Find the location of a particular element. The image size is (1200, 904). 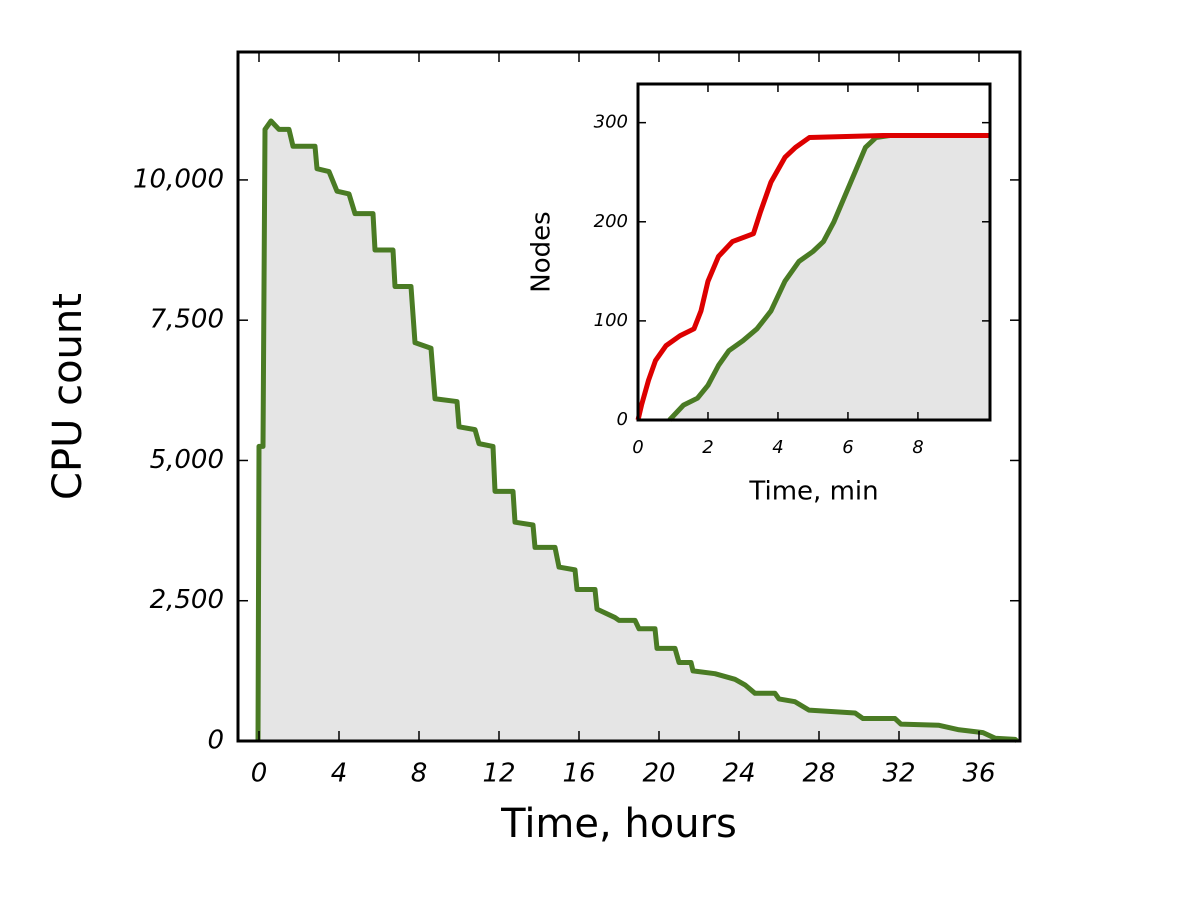

x-tick-label: 2 is located at coordinates (707, 447).